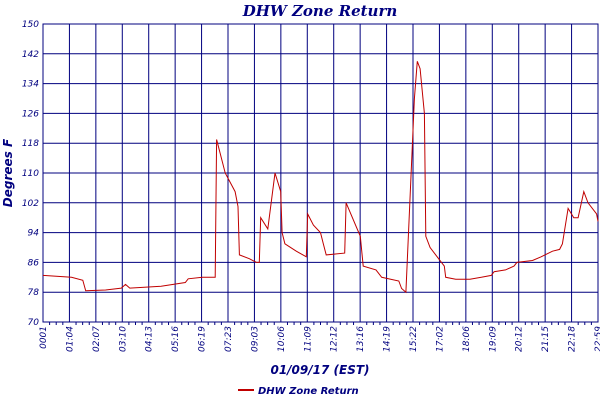 The width and height of the screenshot is (600, 400). I want to click on x-axis-label: 01/09/17 (EST), so click(319, 370).